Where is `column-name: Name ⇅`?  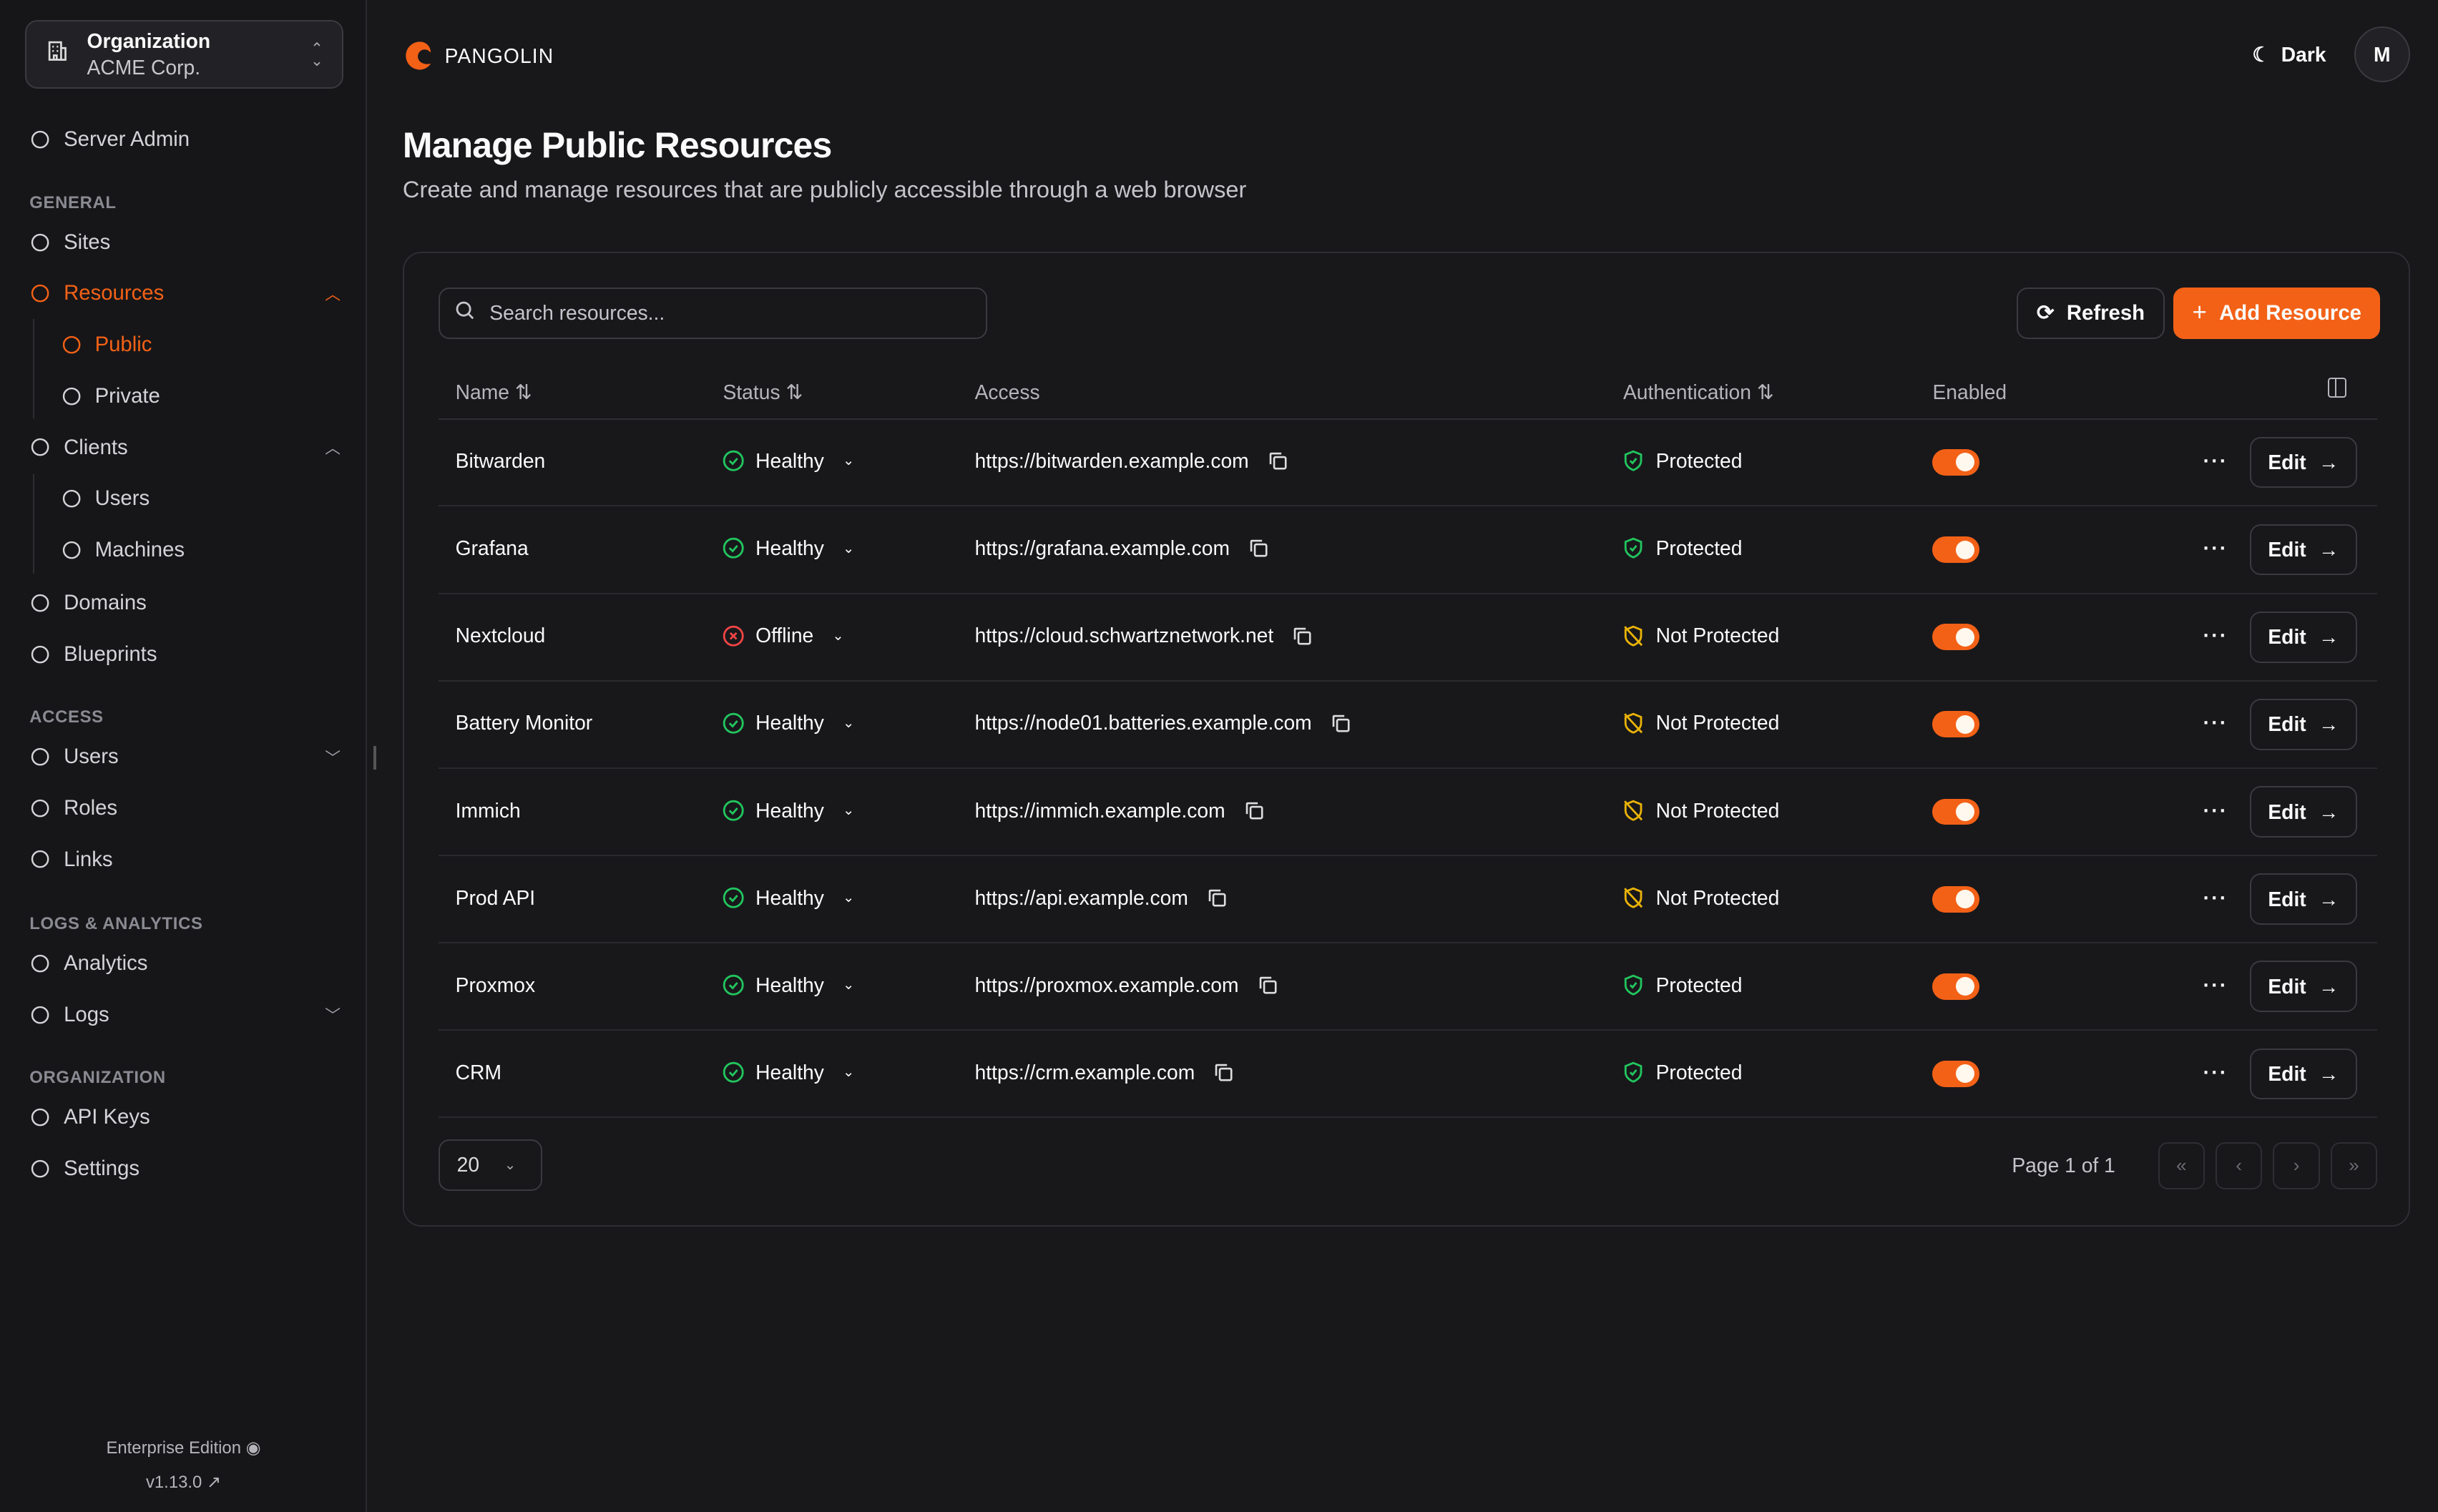
column-name: Name ⇅ is located at coordinates (493, 392).